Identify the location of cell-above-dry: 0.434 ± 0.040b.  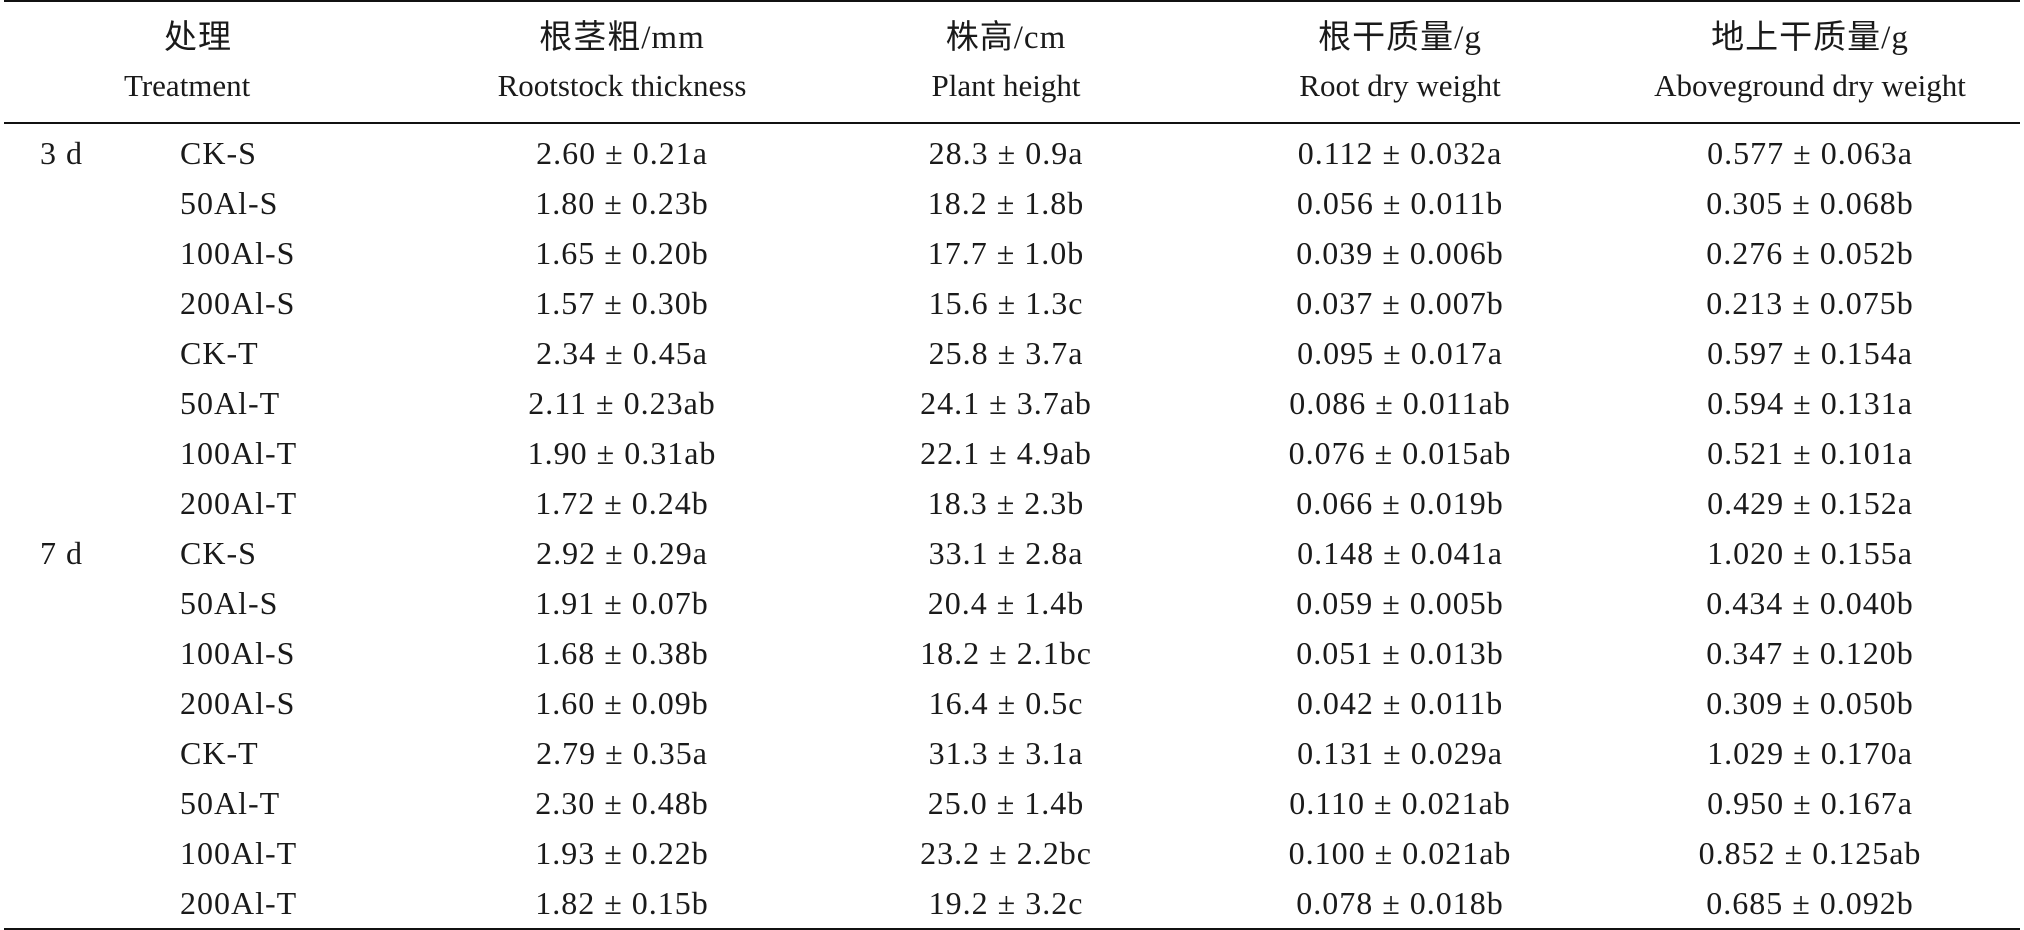
(1810, 602).